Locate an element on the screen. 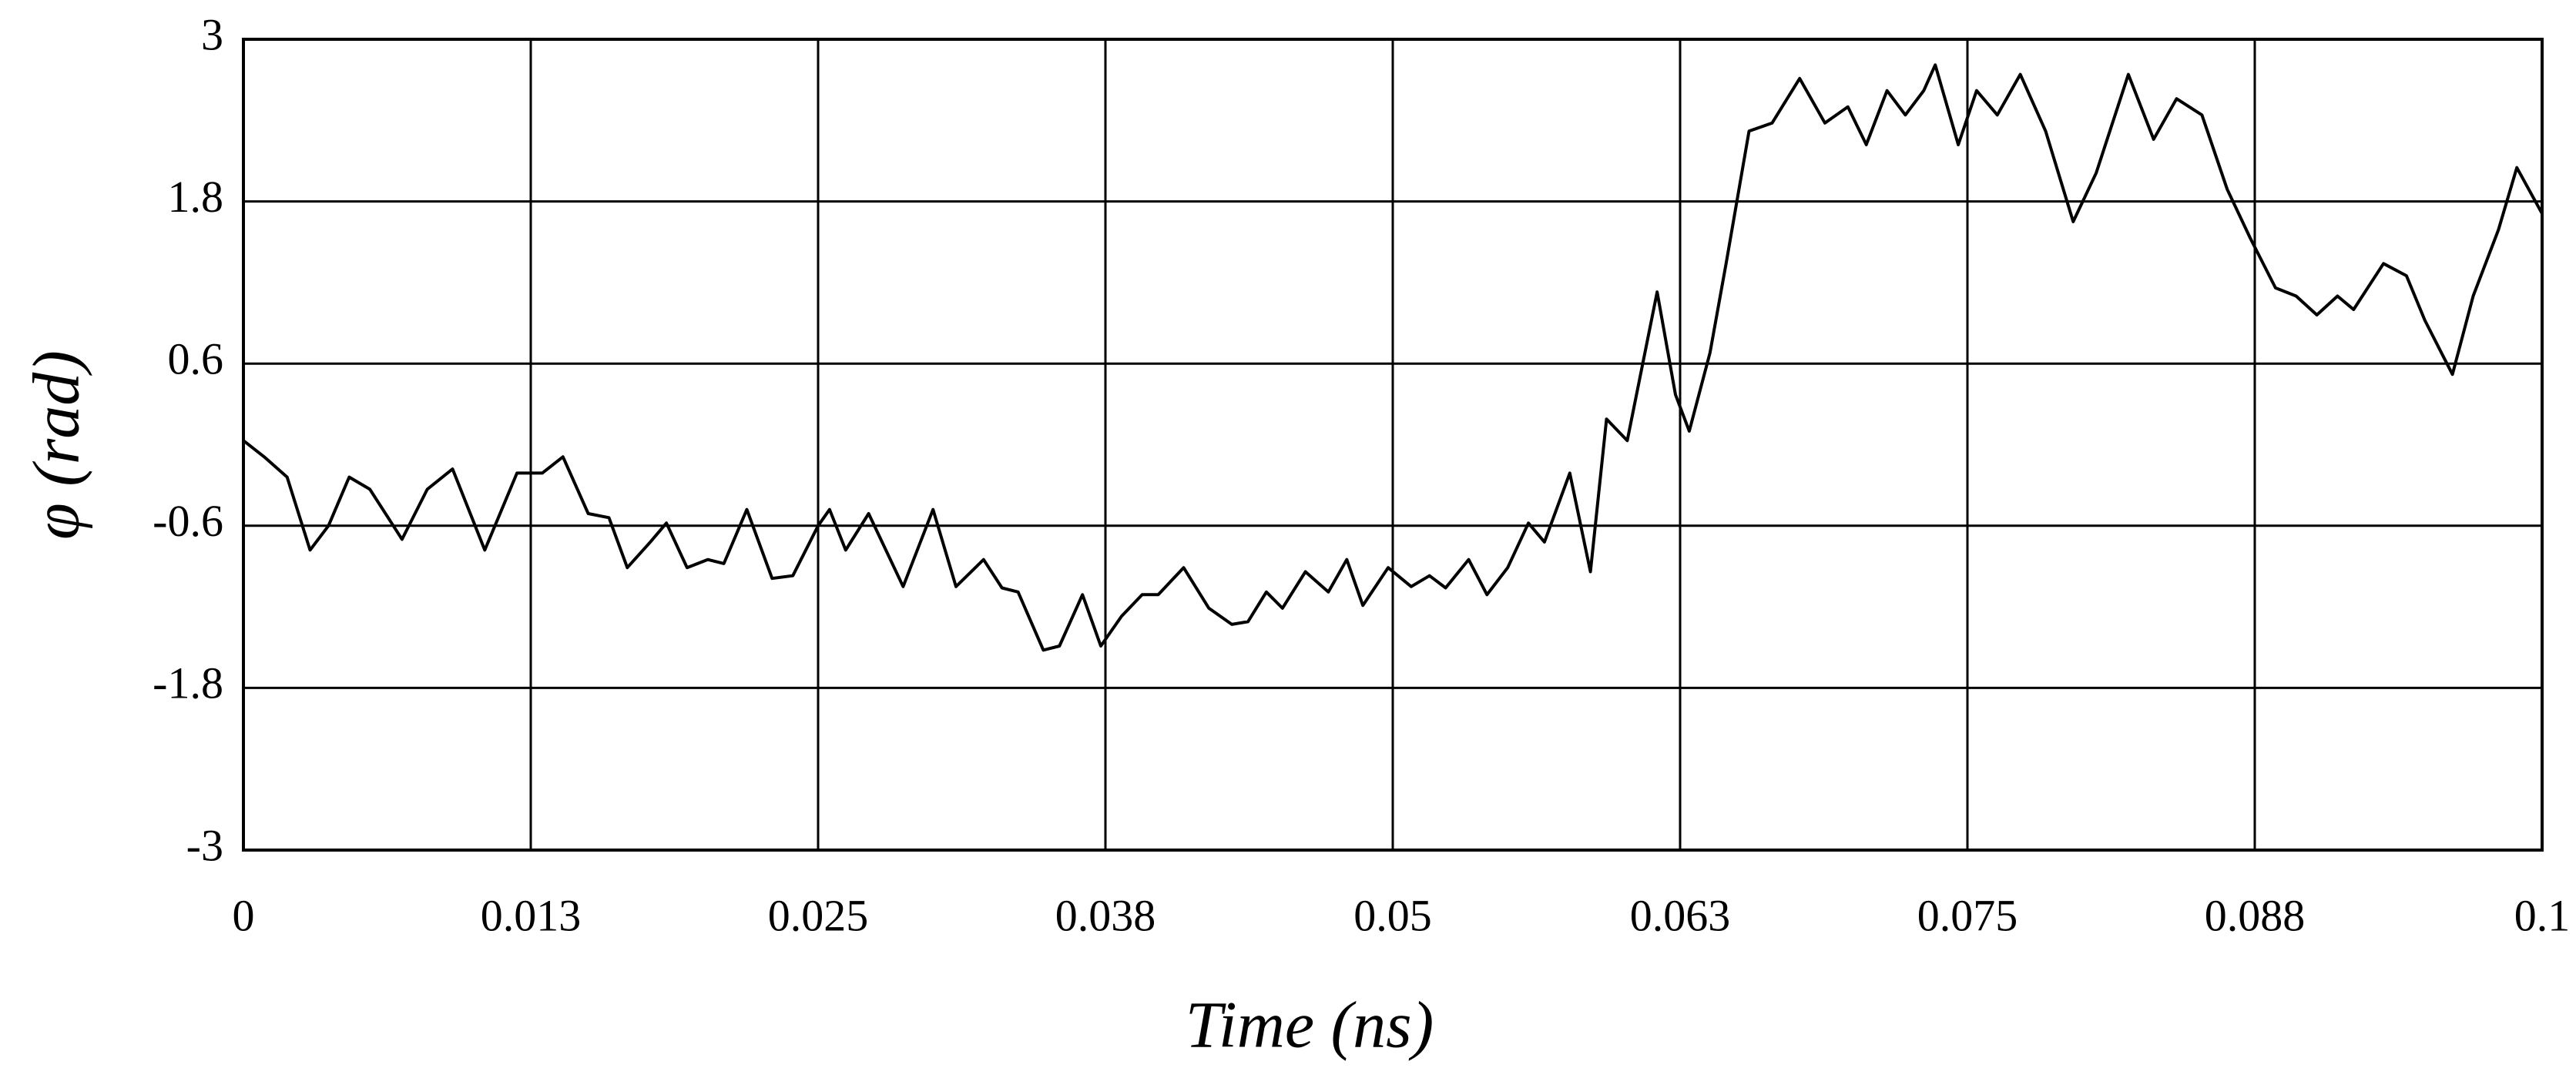 The width and height of the screenshot is (2576, 1088). y-tick-label: 0.6 is located at coordinates (196, 359).